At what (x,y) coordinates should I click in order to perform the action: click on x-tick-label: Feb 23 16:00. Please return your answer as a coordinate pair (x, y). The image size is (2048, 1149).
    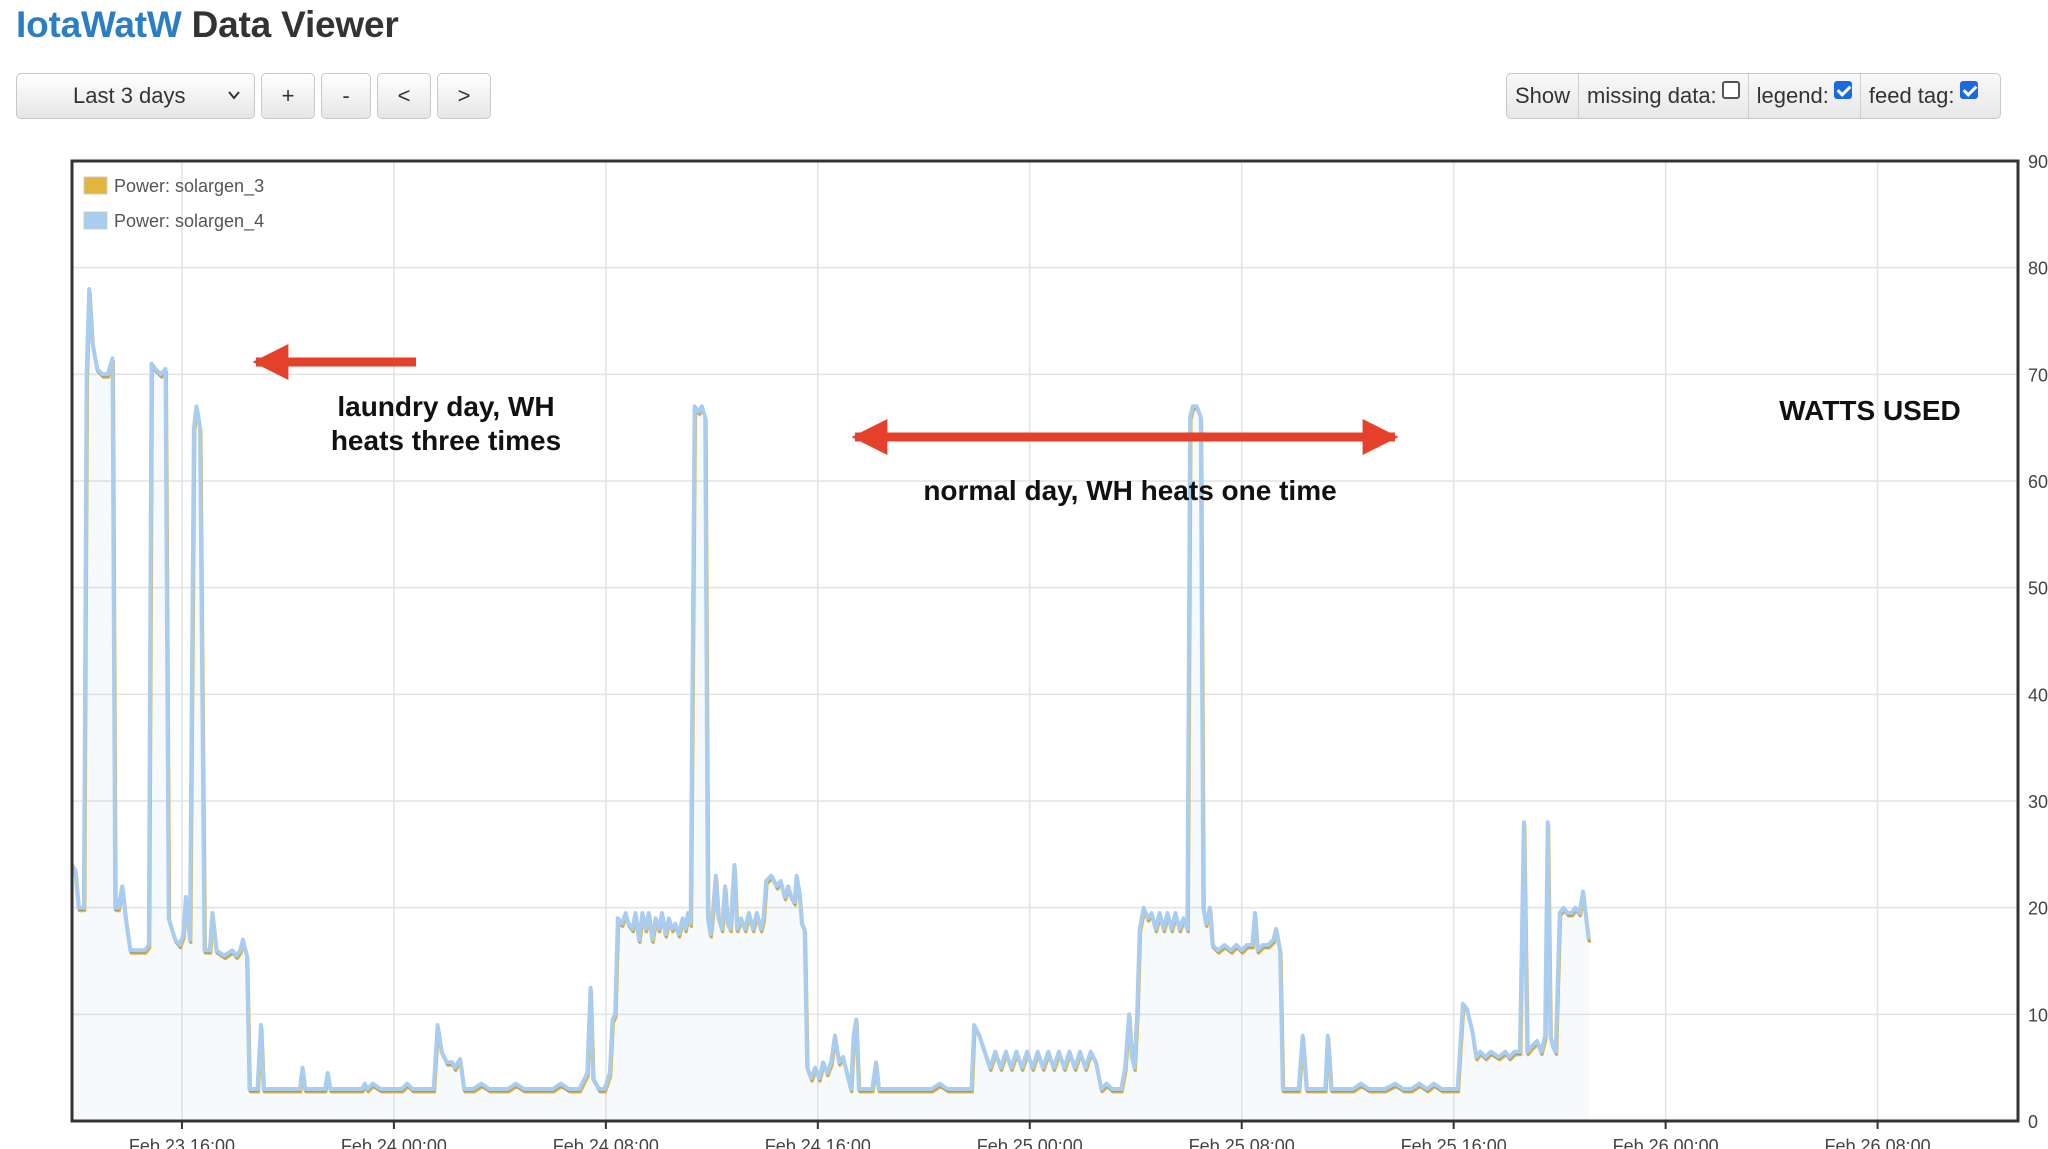
    Looking at the image, I should click on (182, 1142).